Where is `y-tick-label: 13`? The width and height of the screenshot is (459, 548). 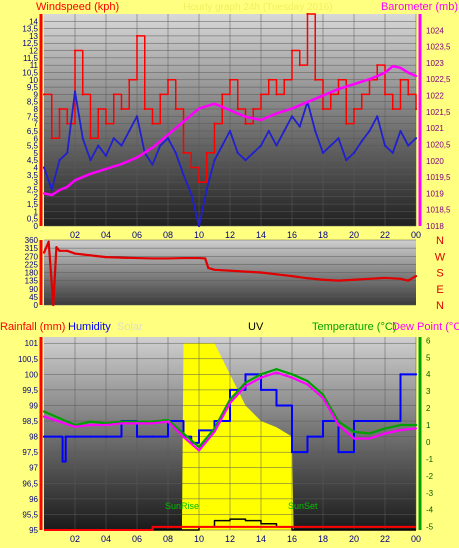
y-tick-label: 13 is located at coordinates (33, 36).